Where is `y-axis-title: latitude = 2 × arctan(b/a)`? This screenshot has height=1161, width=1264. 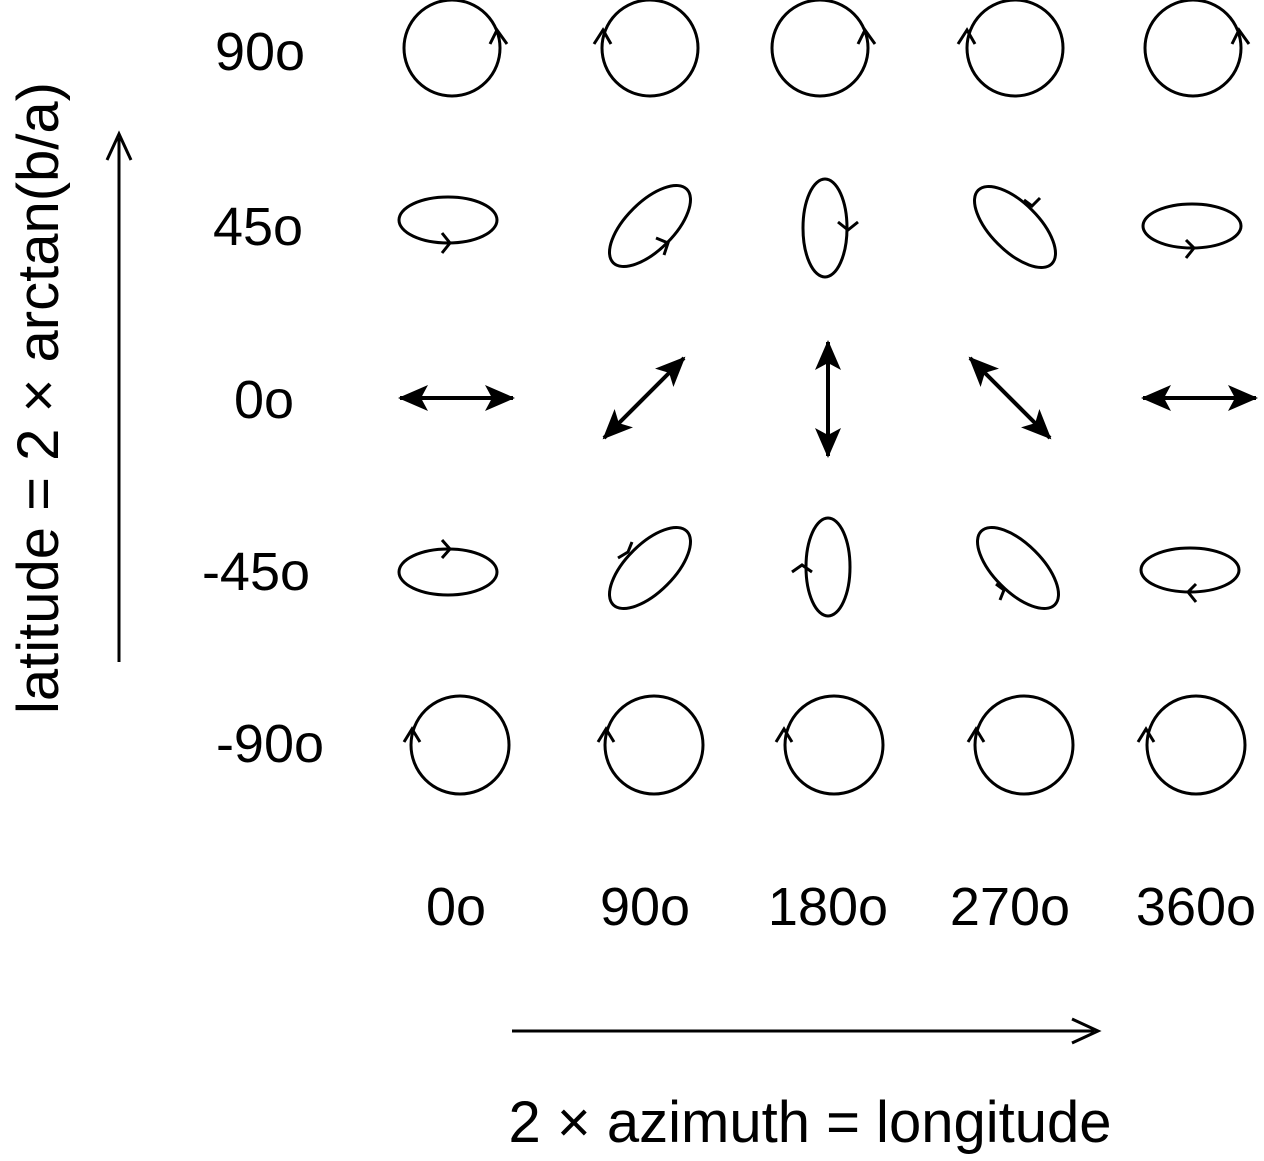 y-axis-title: latitude = 2 × arctan(b/a) is located at coordinates (38, 398).